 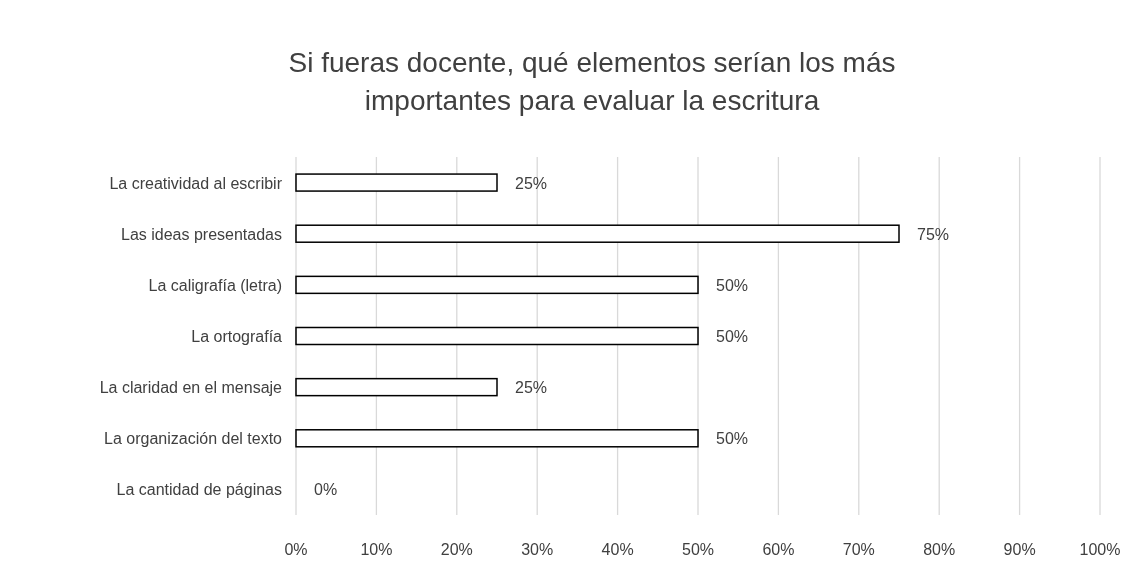 I want to click on y-tick-label: La caligrafía (letra), so click(x=215, y=285).